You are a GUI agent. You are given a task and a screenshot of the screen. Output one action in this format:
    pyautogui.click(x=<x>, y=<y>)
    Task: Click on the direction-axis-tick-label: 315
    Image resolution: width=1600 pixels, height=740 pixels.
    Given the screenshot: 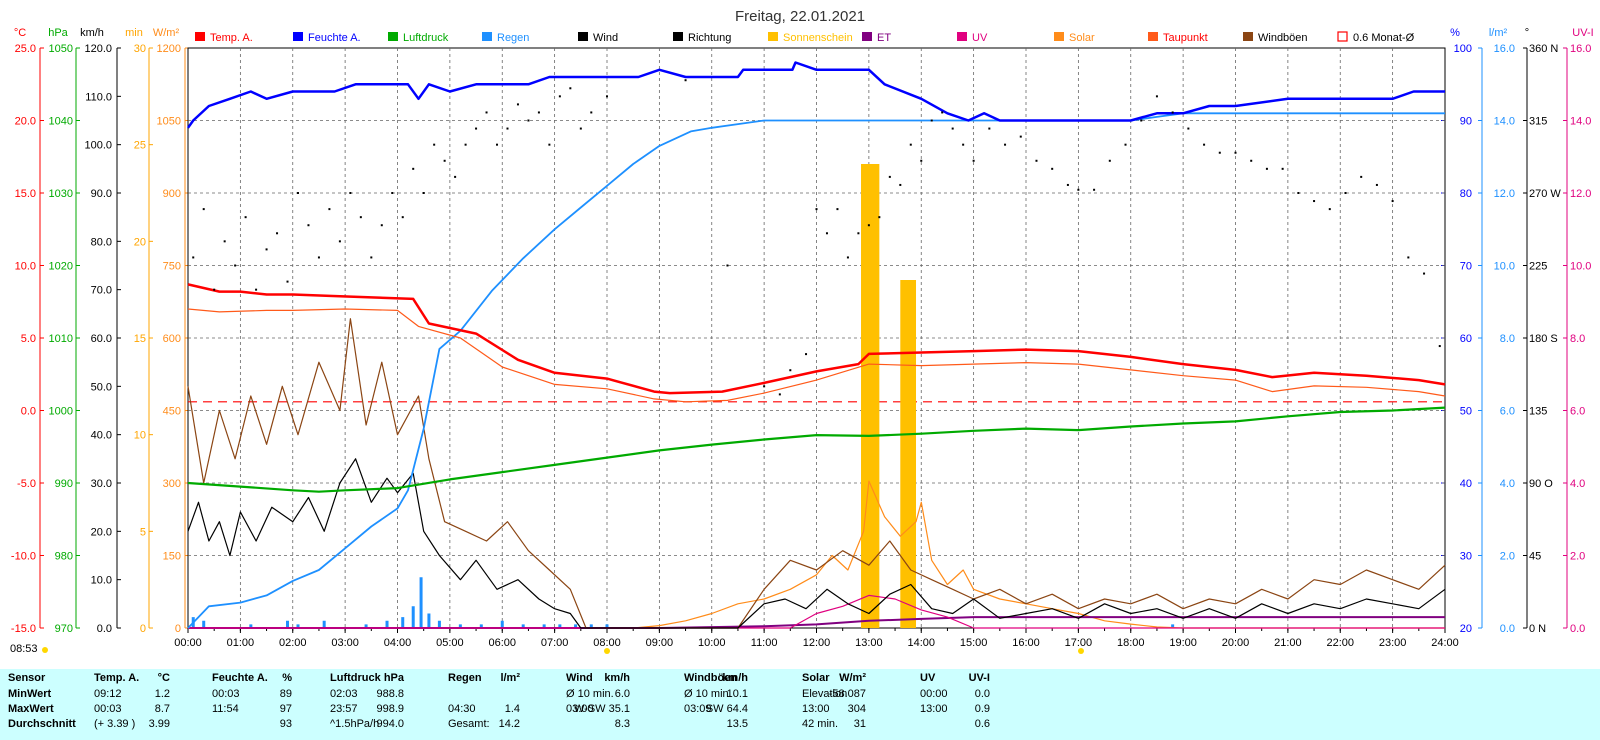 What is the action you would take?
    pyautogui.click(x=1538, y=122)
    